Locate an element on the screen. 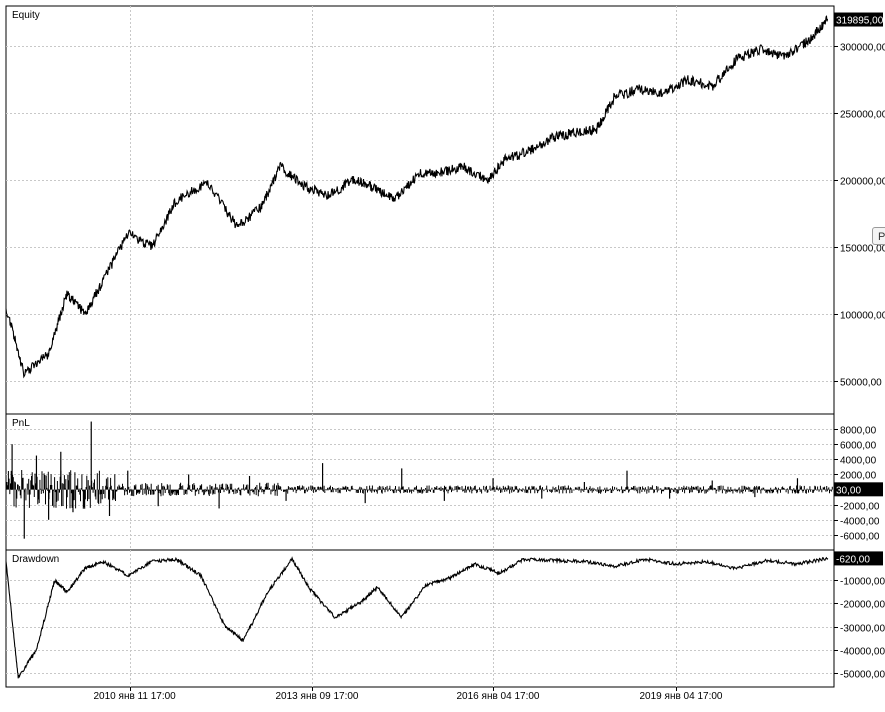 This screenshot has width=885, height=712. equity-y-tick-label: 250000,00 is located at coordinates (862, 115).